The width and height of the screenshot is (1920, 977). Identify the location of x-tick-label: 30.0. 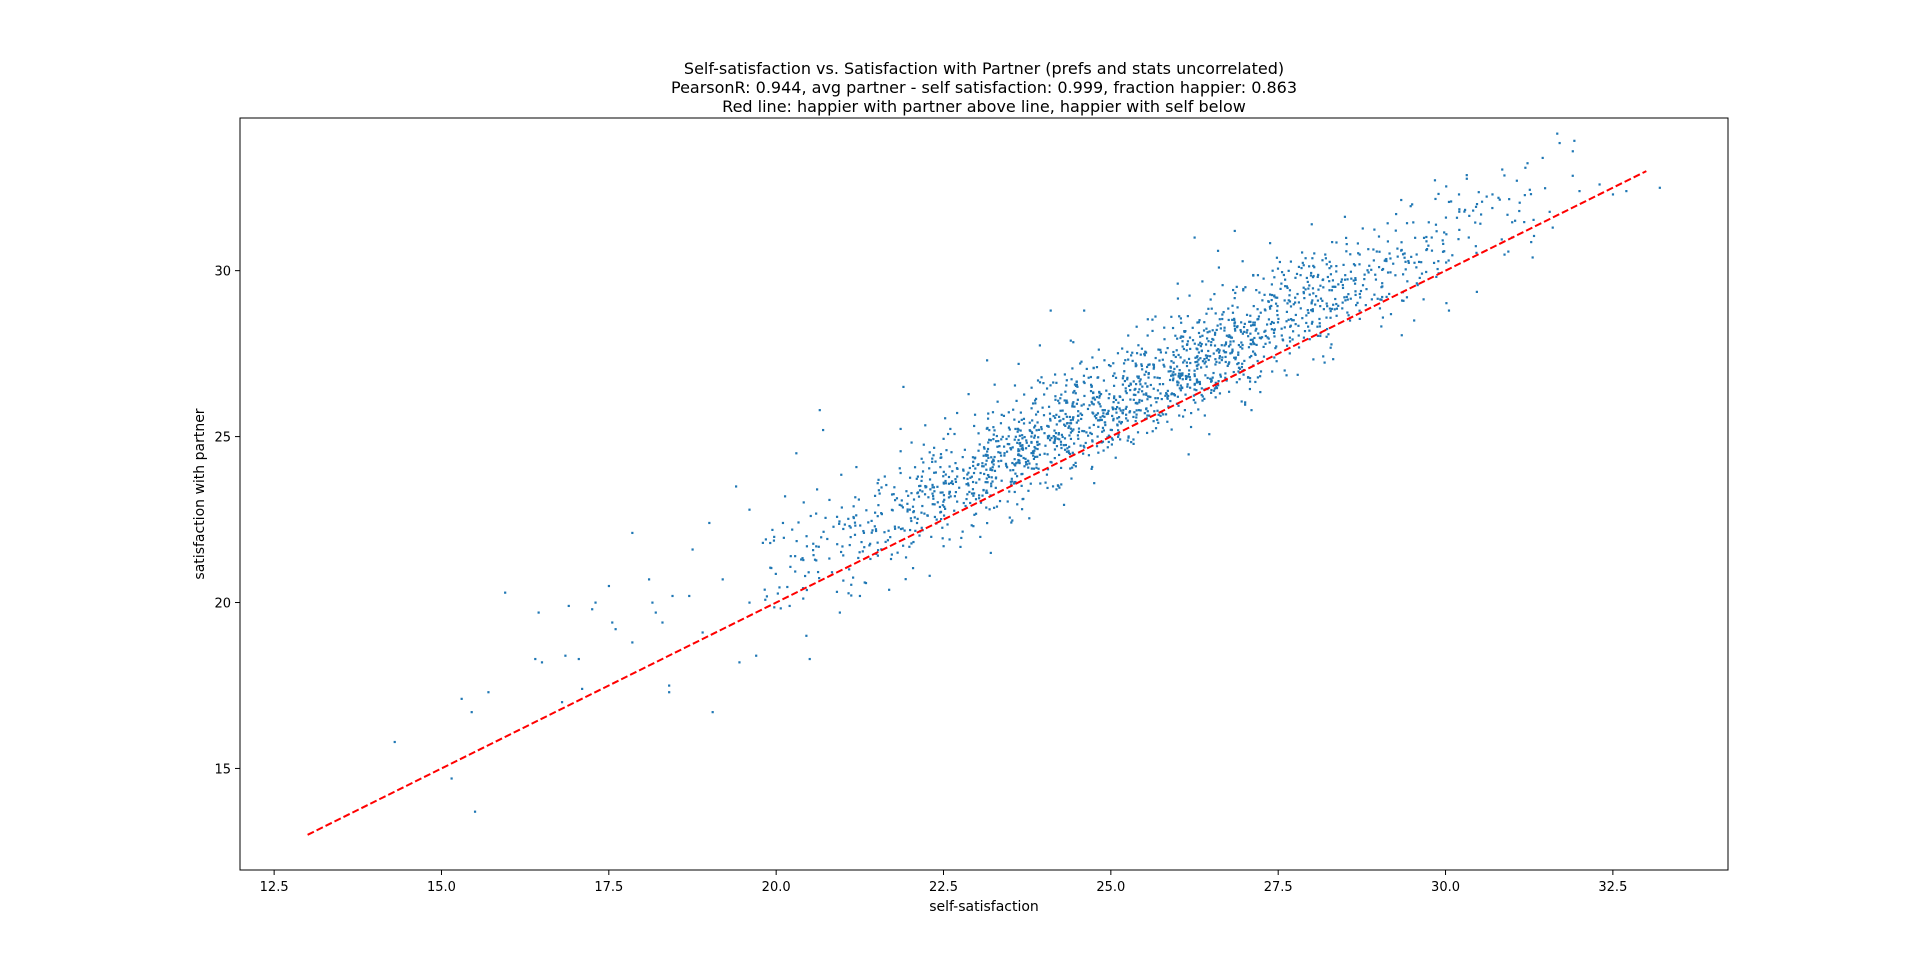
(1445, 887).